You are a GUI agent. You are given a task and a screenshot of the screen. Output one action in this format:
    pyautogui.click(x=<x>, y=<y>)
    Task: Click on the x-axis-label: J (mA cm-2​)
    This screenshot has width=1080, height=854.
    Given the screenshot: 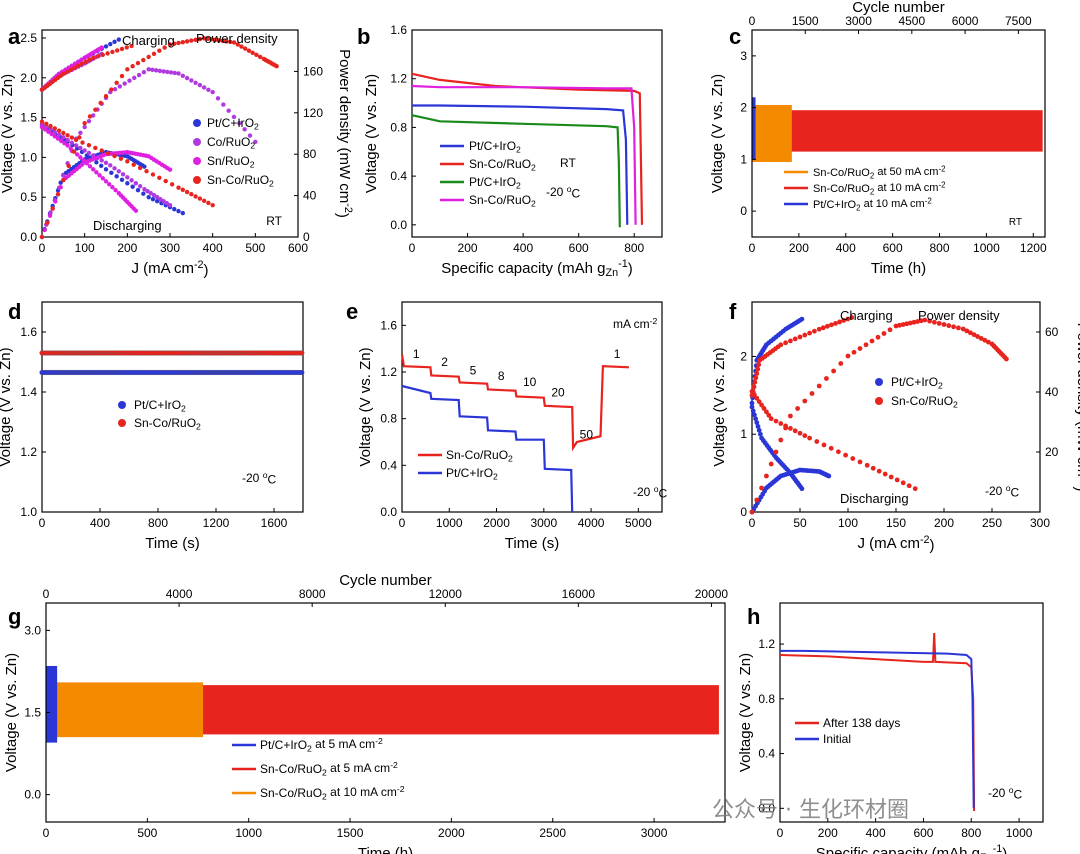 What is the action you would take?
    pyautogui.click(x=895, y=544)
    